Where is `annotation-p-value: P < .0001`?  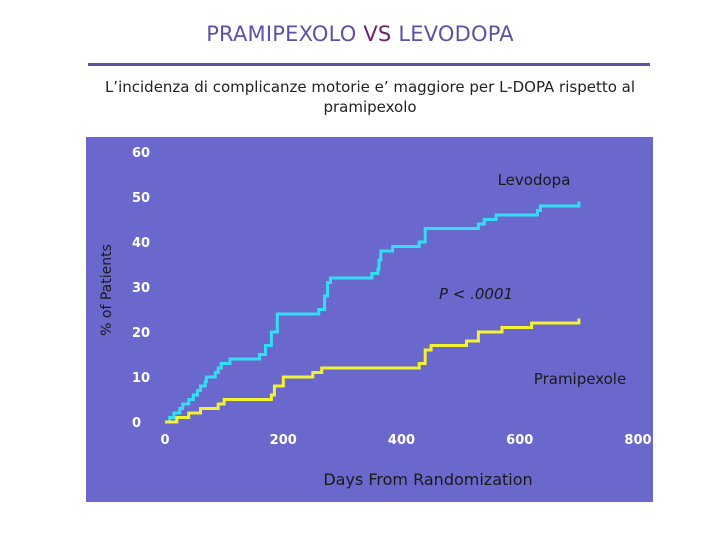
annotation-p-value: P < .0001 is located at coordinates (476, 294).